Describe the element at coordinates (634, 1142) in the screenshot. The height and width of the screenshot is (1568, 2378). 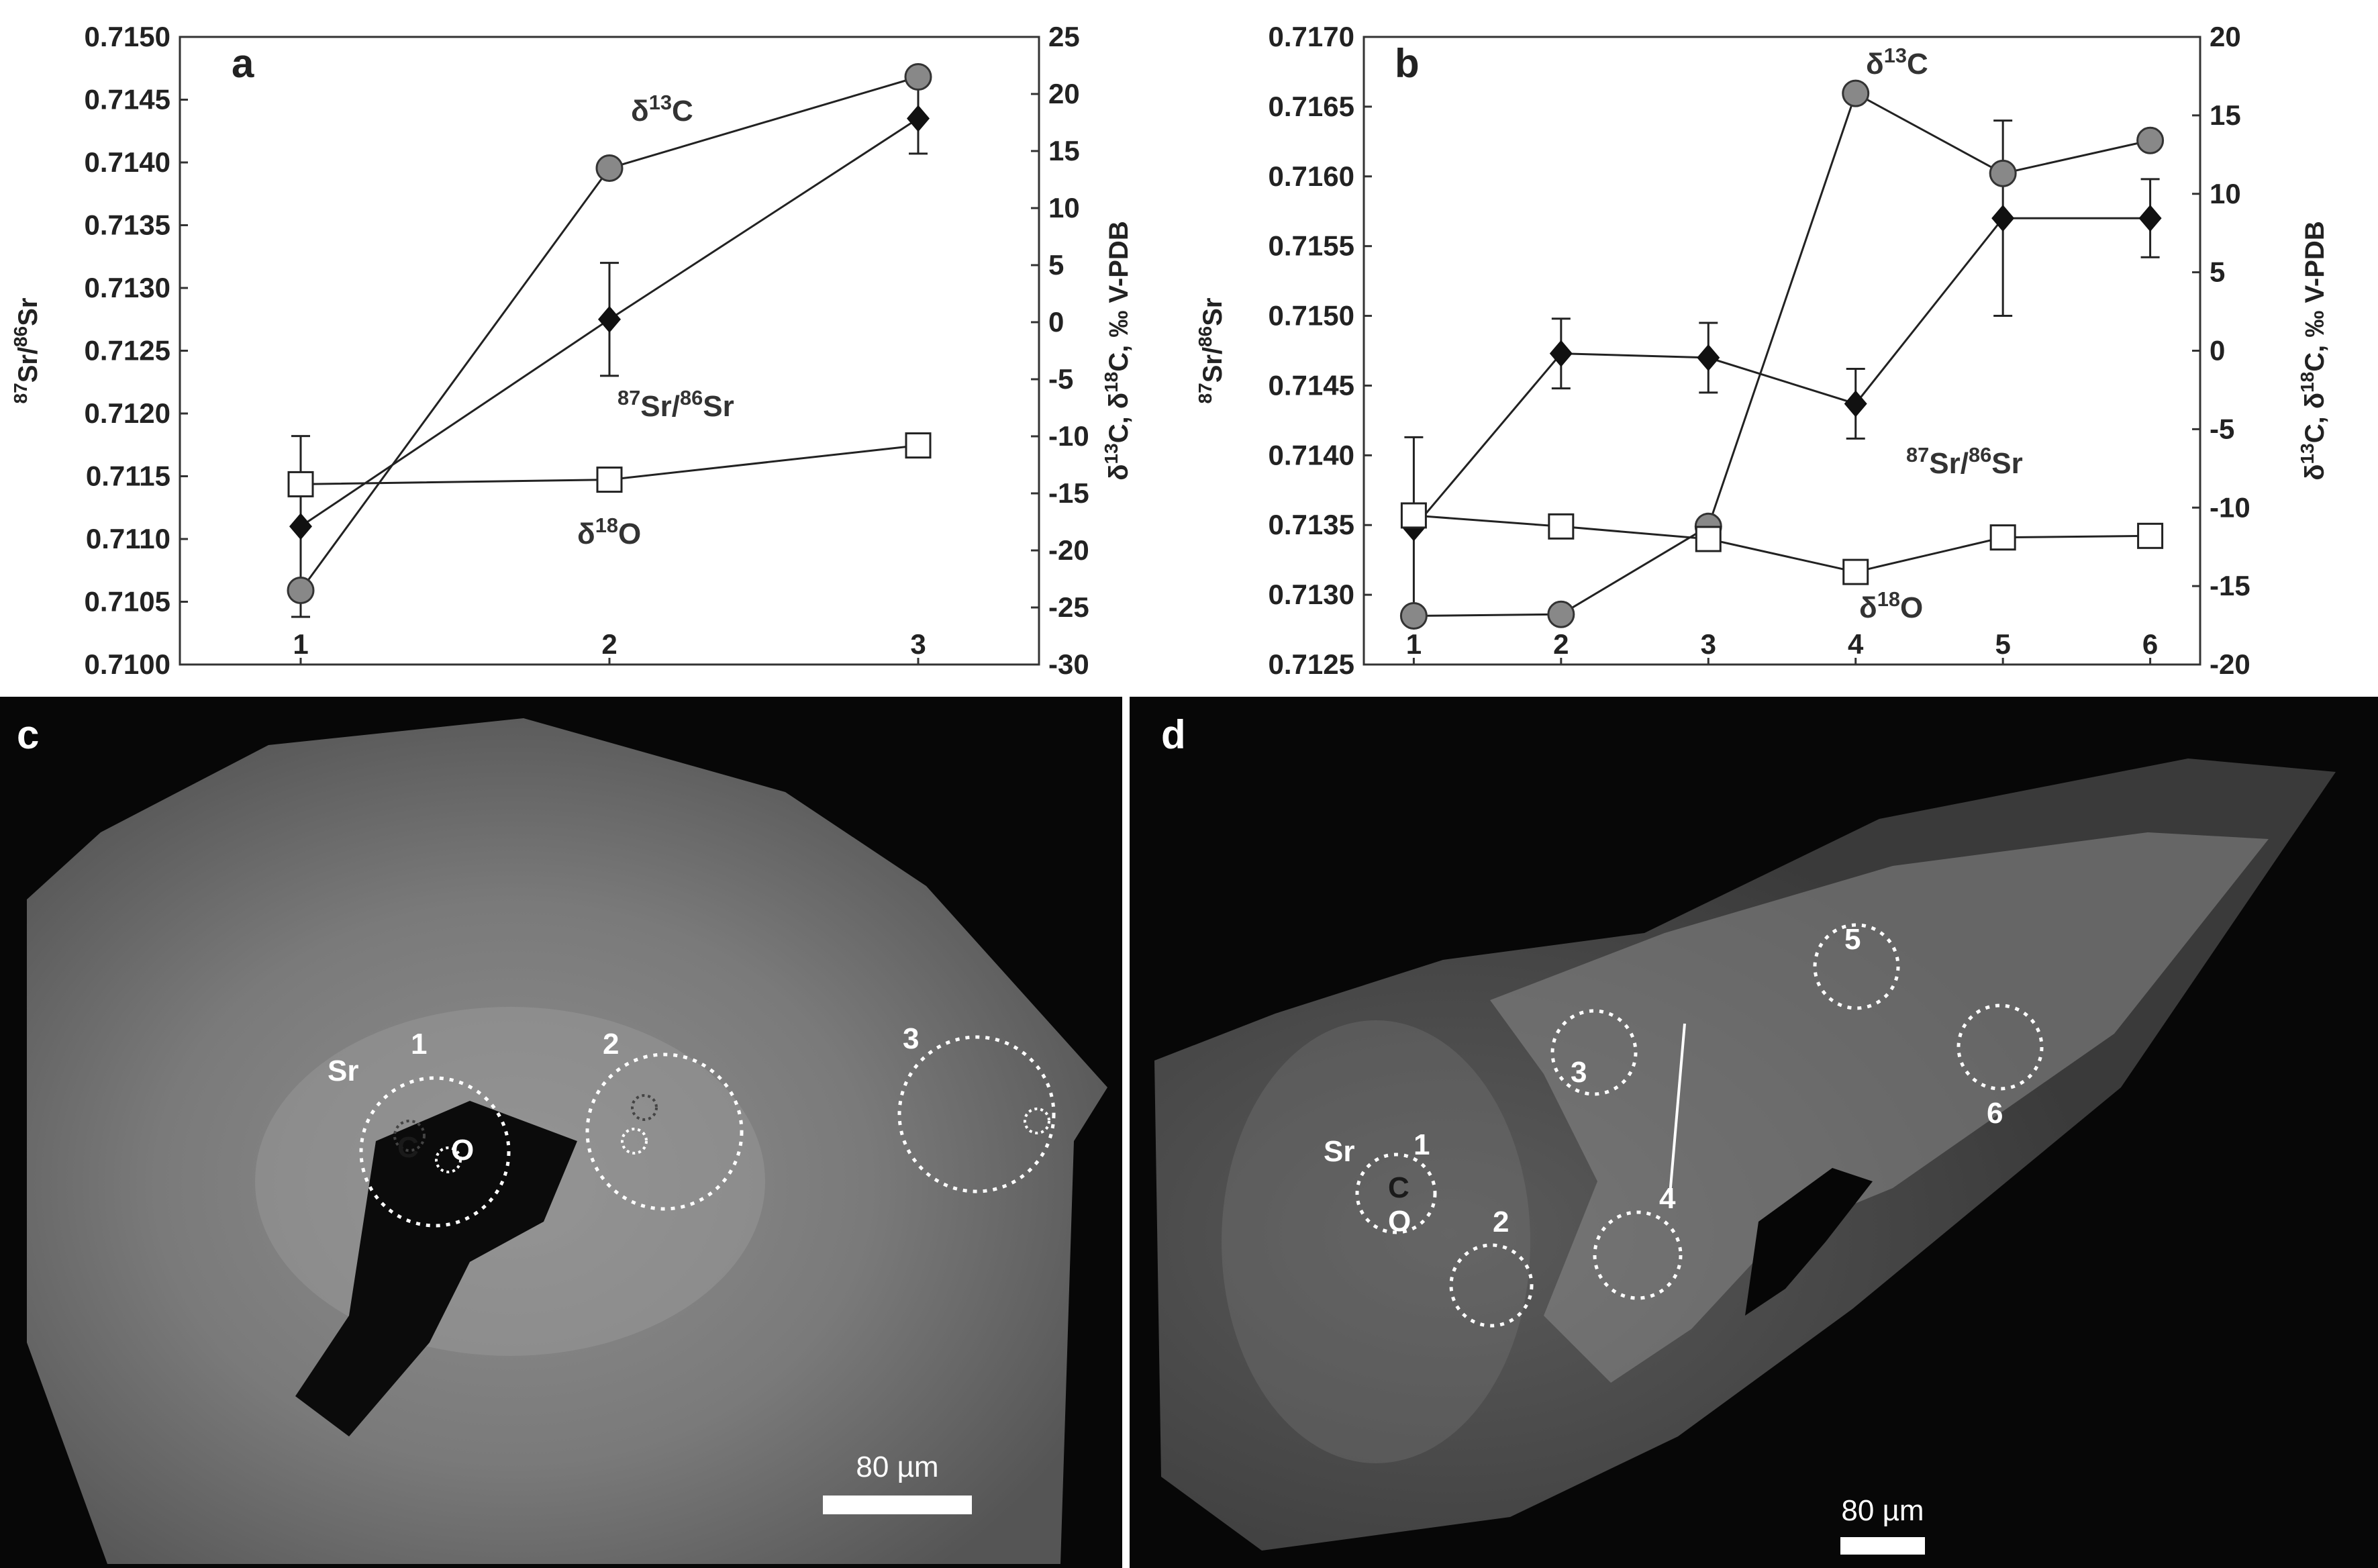
I see `o-isotope-pit-c2` at that location.